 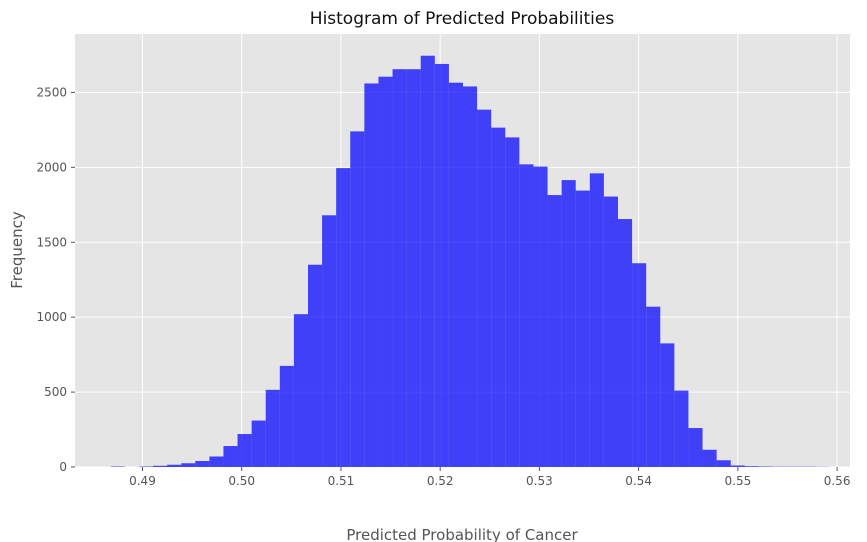 What do you see at coordinates (51, 242) in the screenshot?
I see `y-tick-label: 1500` at bounding box center [51, 242].